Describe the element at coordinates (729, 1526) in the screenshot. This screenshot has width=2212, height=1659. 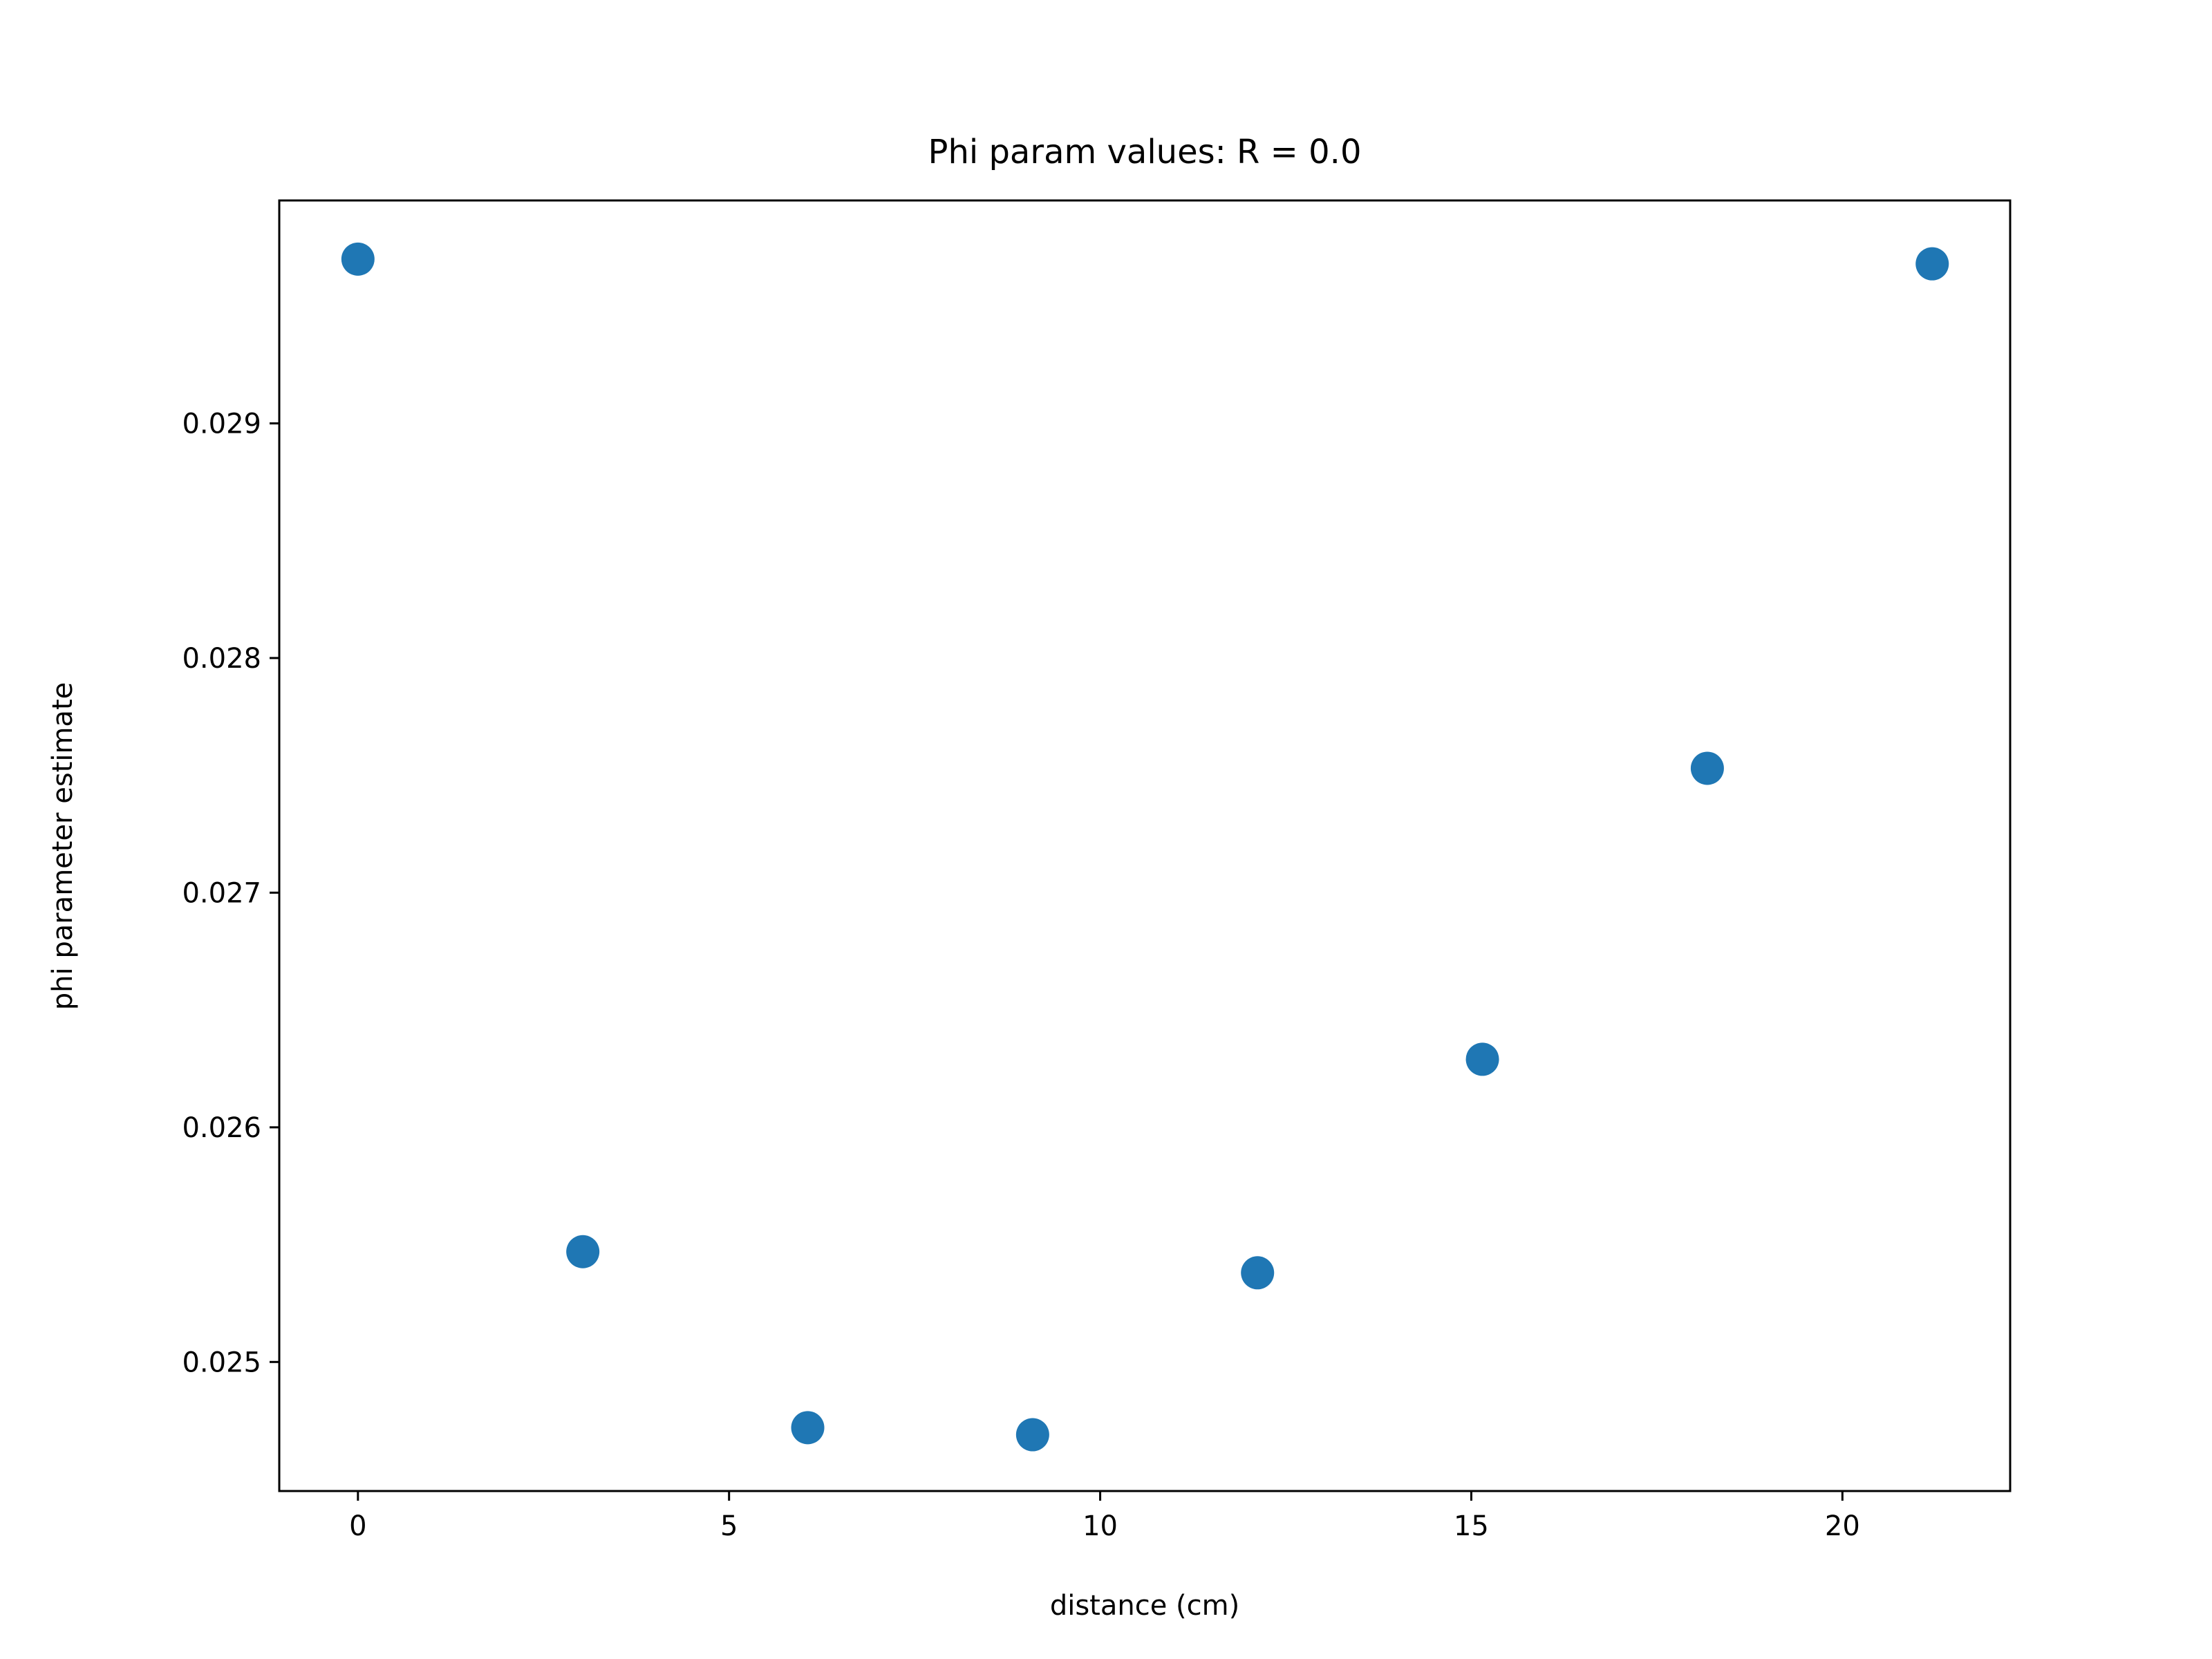
I see `x-tick-label: 5` at that location.